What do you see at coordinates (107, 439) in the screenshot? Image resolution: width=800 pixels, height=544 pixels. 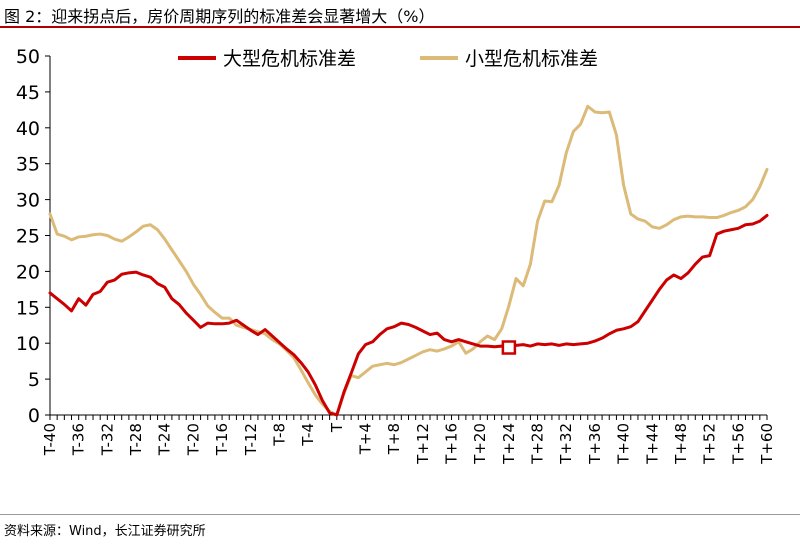 I see `x-tick-label: T-32` at bounding box center [107, 439].